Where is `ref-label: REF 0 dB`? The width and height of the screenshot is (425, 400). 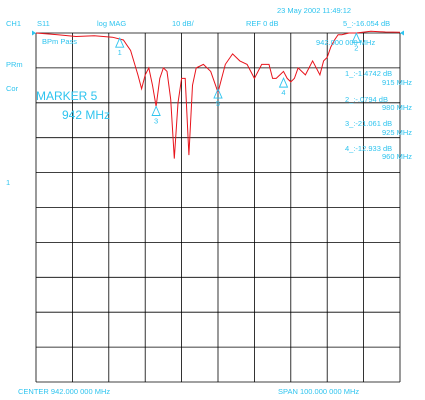
ref-label: REF 0 dB is located at coordinates (262, 23).